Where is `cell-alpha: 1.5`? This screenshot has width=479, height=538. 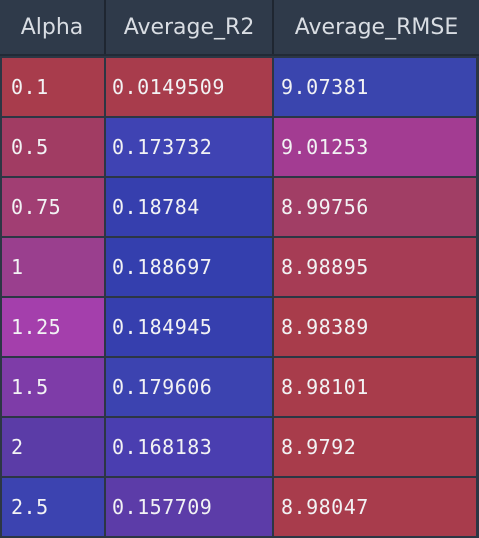 cell-alpha: 1.5 is located at coordinates (53, 387).